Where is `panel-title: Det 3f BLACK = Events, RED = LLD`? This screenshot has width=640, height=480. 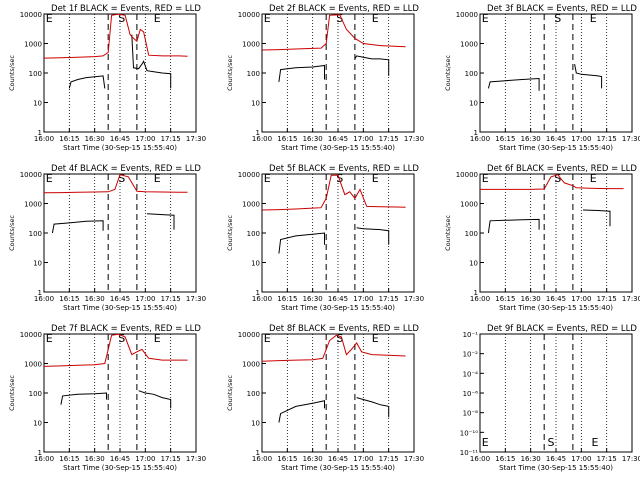 panel-title: Det 3f BLACK = Events, RED = LLD is located at coordinates (562, 9).